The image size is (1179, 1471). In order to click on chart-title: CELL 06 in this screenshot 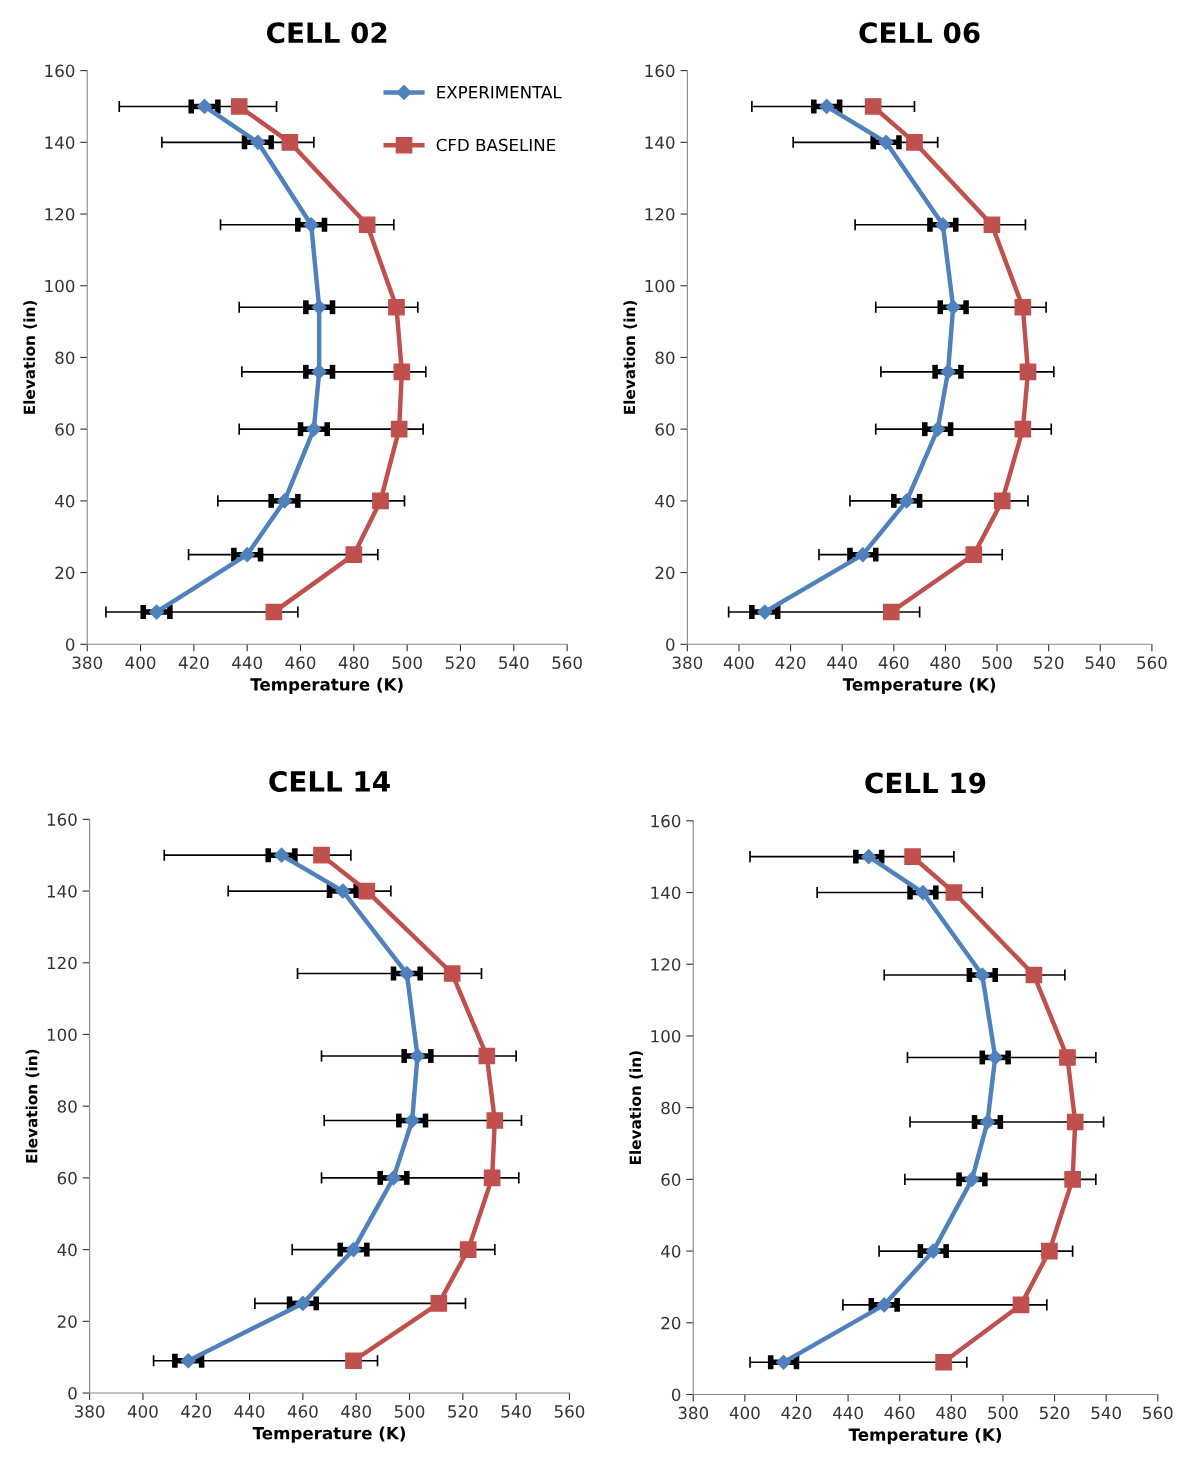, I will do `click(919, 33)`.